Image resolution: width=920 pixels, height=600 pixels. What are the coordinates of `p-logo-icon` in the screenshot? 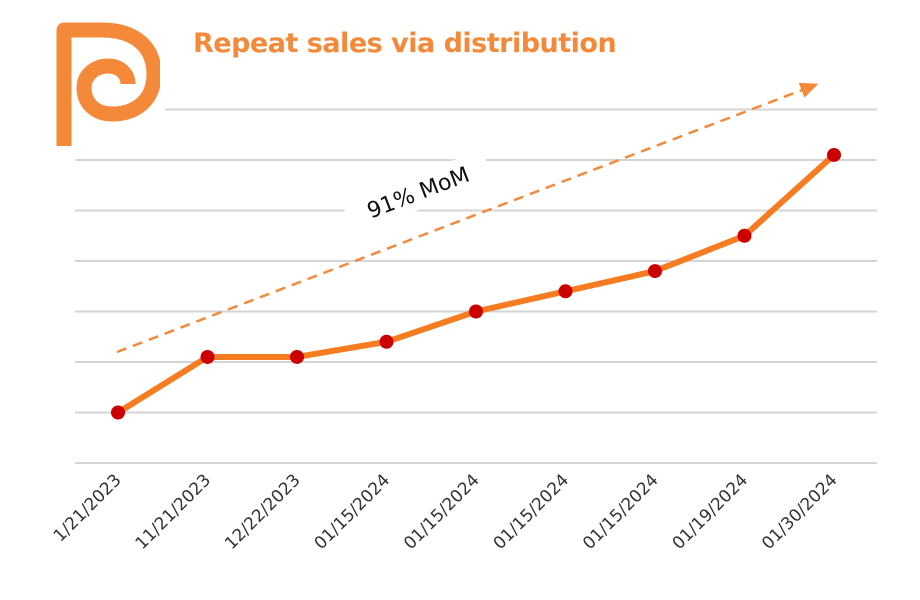 It's located at (108, 84).